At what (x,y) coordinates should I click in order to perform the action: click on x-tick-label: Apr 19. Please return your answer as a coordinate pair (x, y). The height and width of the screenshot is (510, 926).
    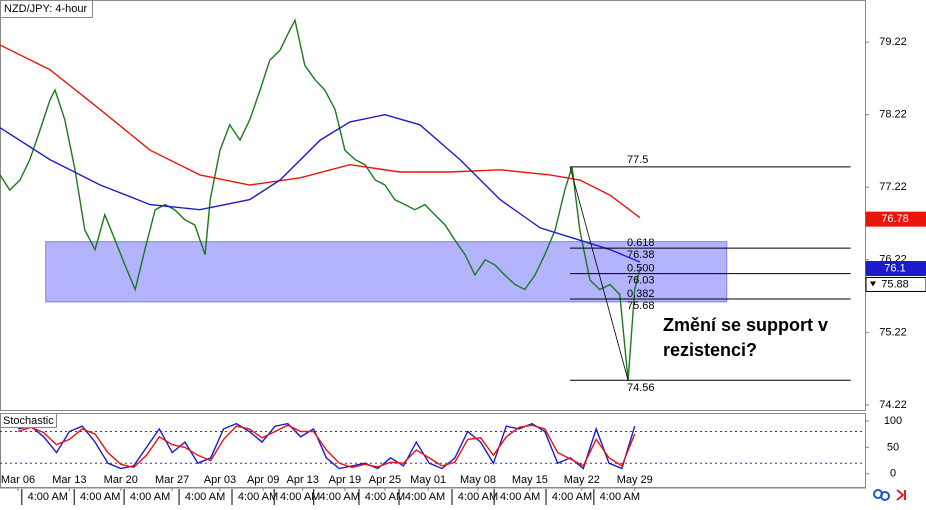
    Looking at the image, I should click on (345, 480).